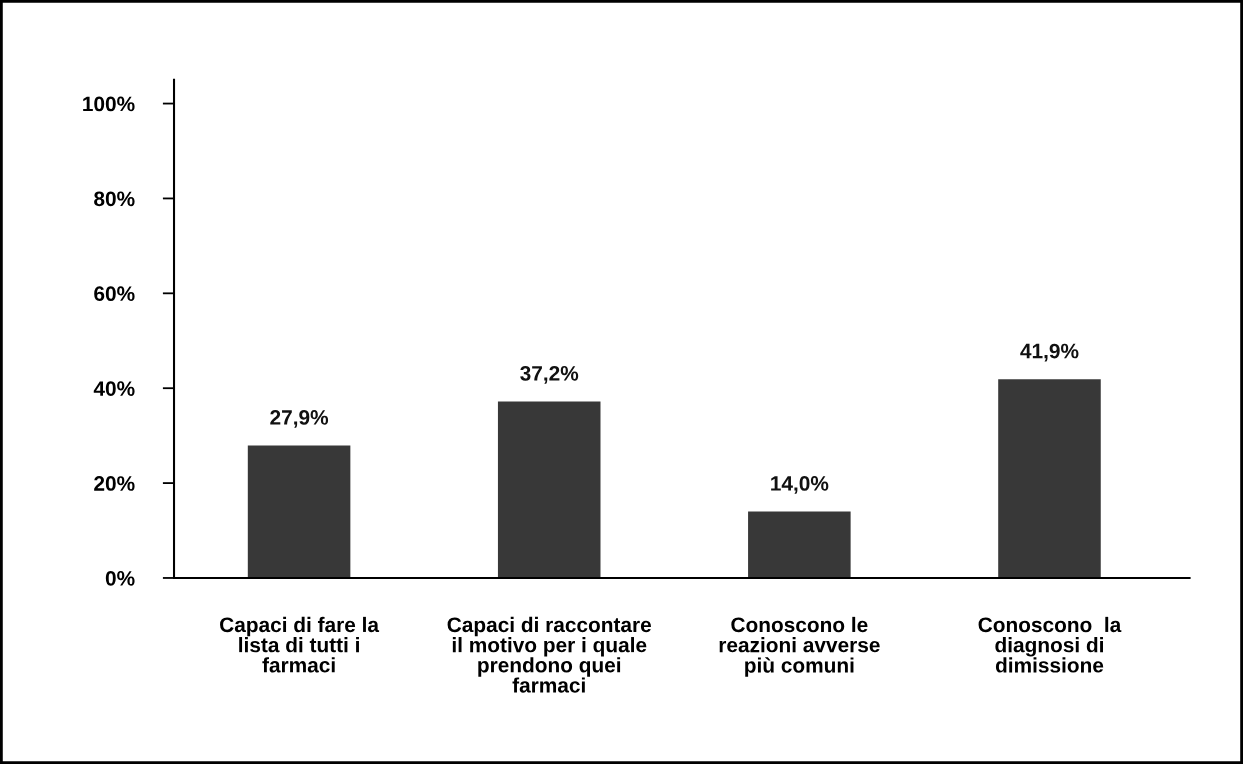  What do you see at coordinates (120, 578) in the screenshot?
I see `y-tick-label: 0%` at bounding box center [120, 578].